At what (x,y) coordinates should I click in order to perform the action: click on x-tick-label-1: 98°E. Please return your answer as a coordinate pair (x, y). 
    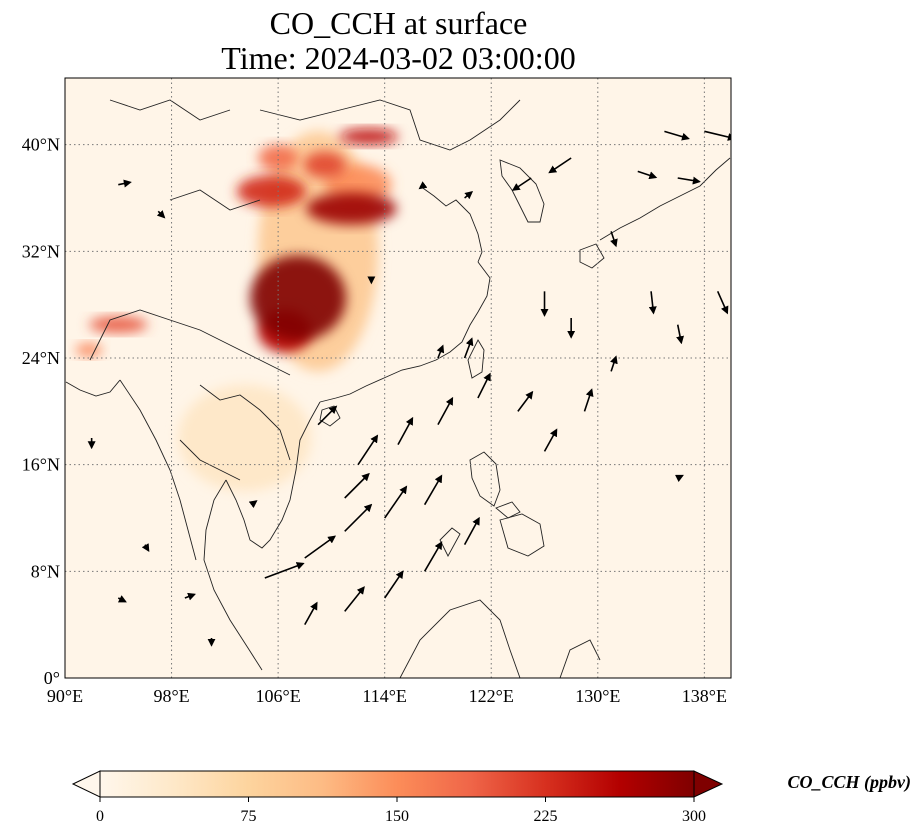
    Looking at the image, I should click on (171, 696).